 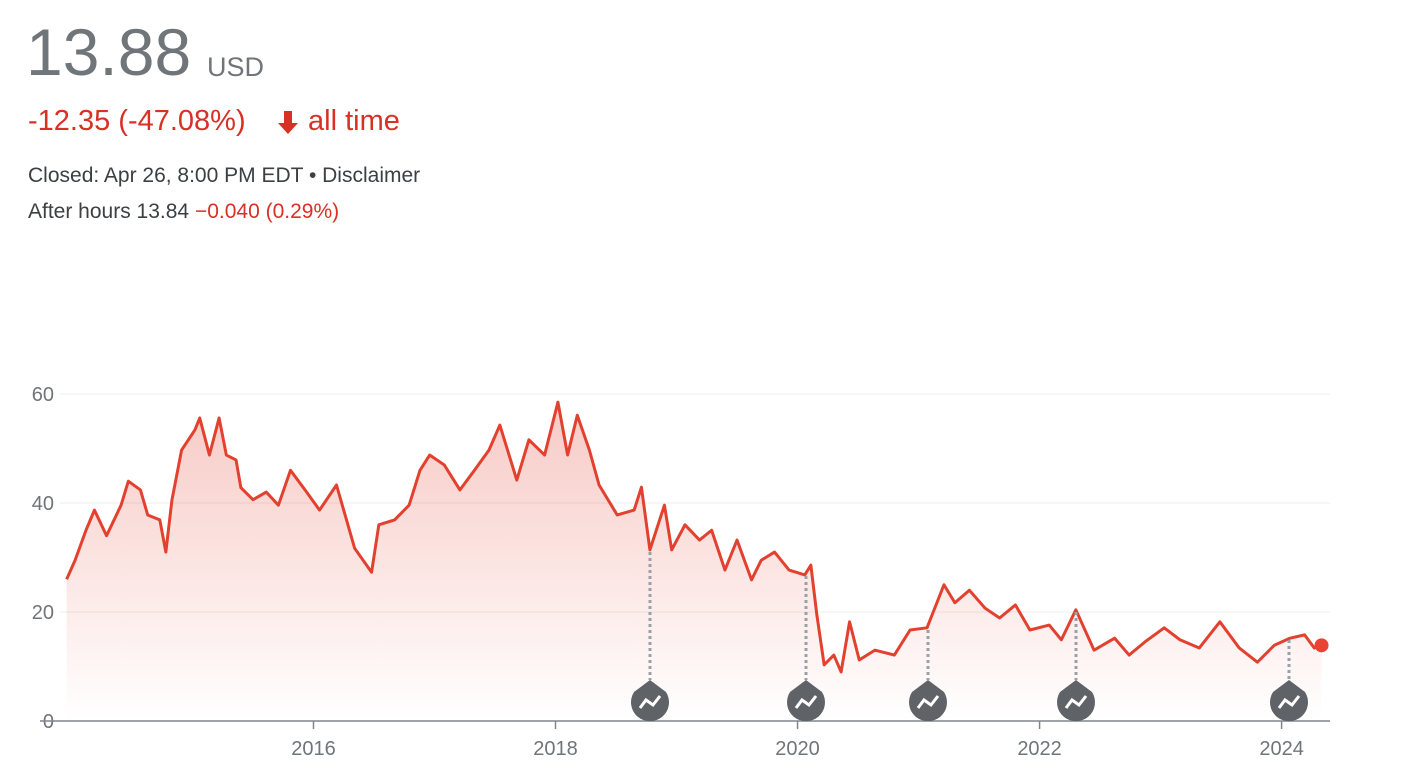 What do you see at coordinates (313, 749) in the screenshot?
I see `x-tick-label: 2016` at bounding box center [313, 749].